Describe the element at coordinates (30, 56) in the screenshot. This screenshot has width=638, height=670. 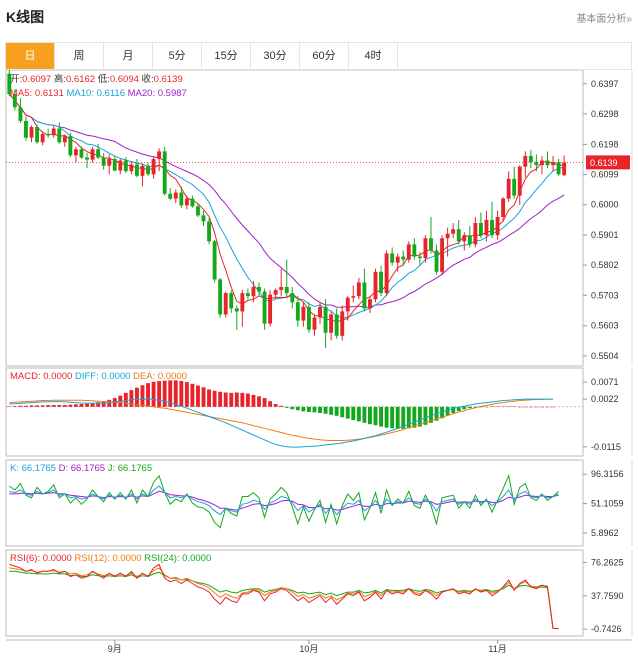
I see `tab-0: 日` at that location.